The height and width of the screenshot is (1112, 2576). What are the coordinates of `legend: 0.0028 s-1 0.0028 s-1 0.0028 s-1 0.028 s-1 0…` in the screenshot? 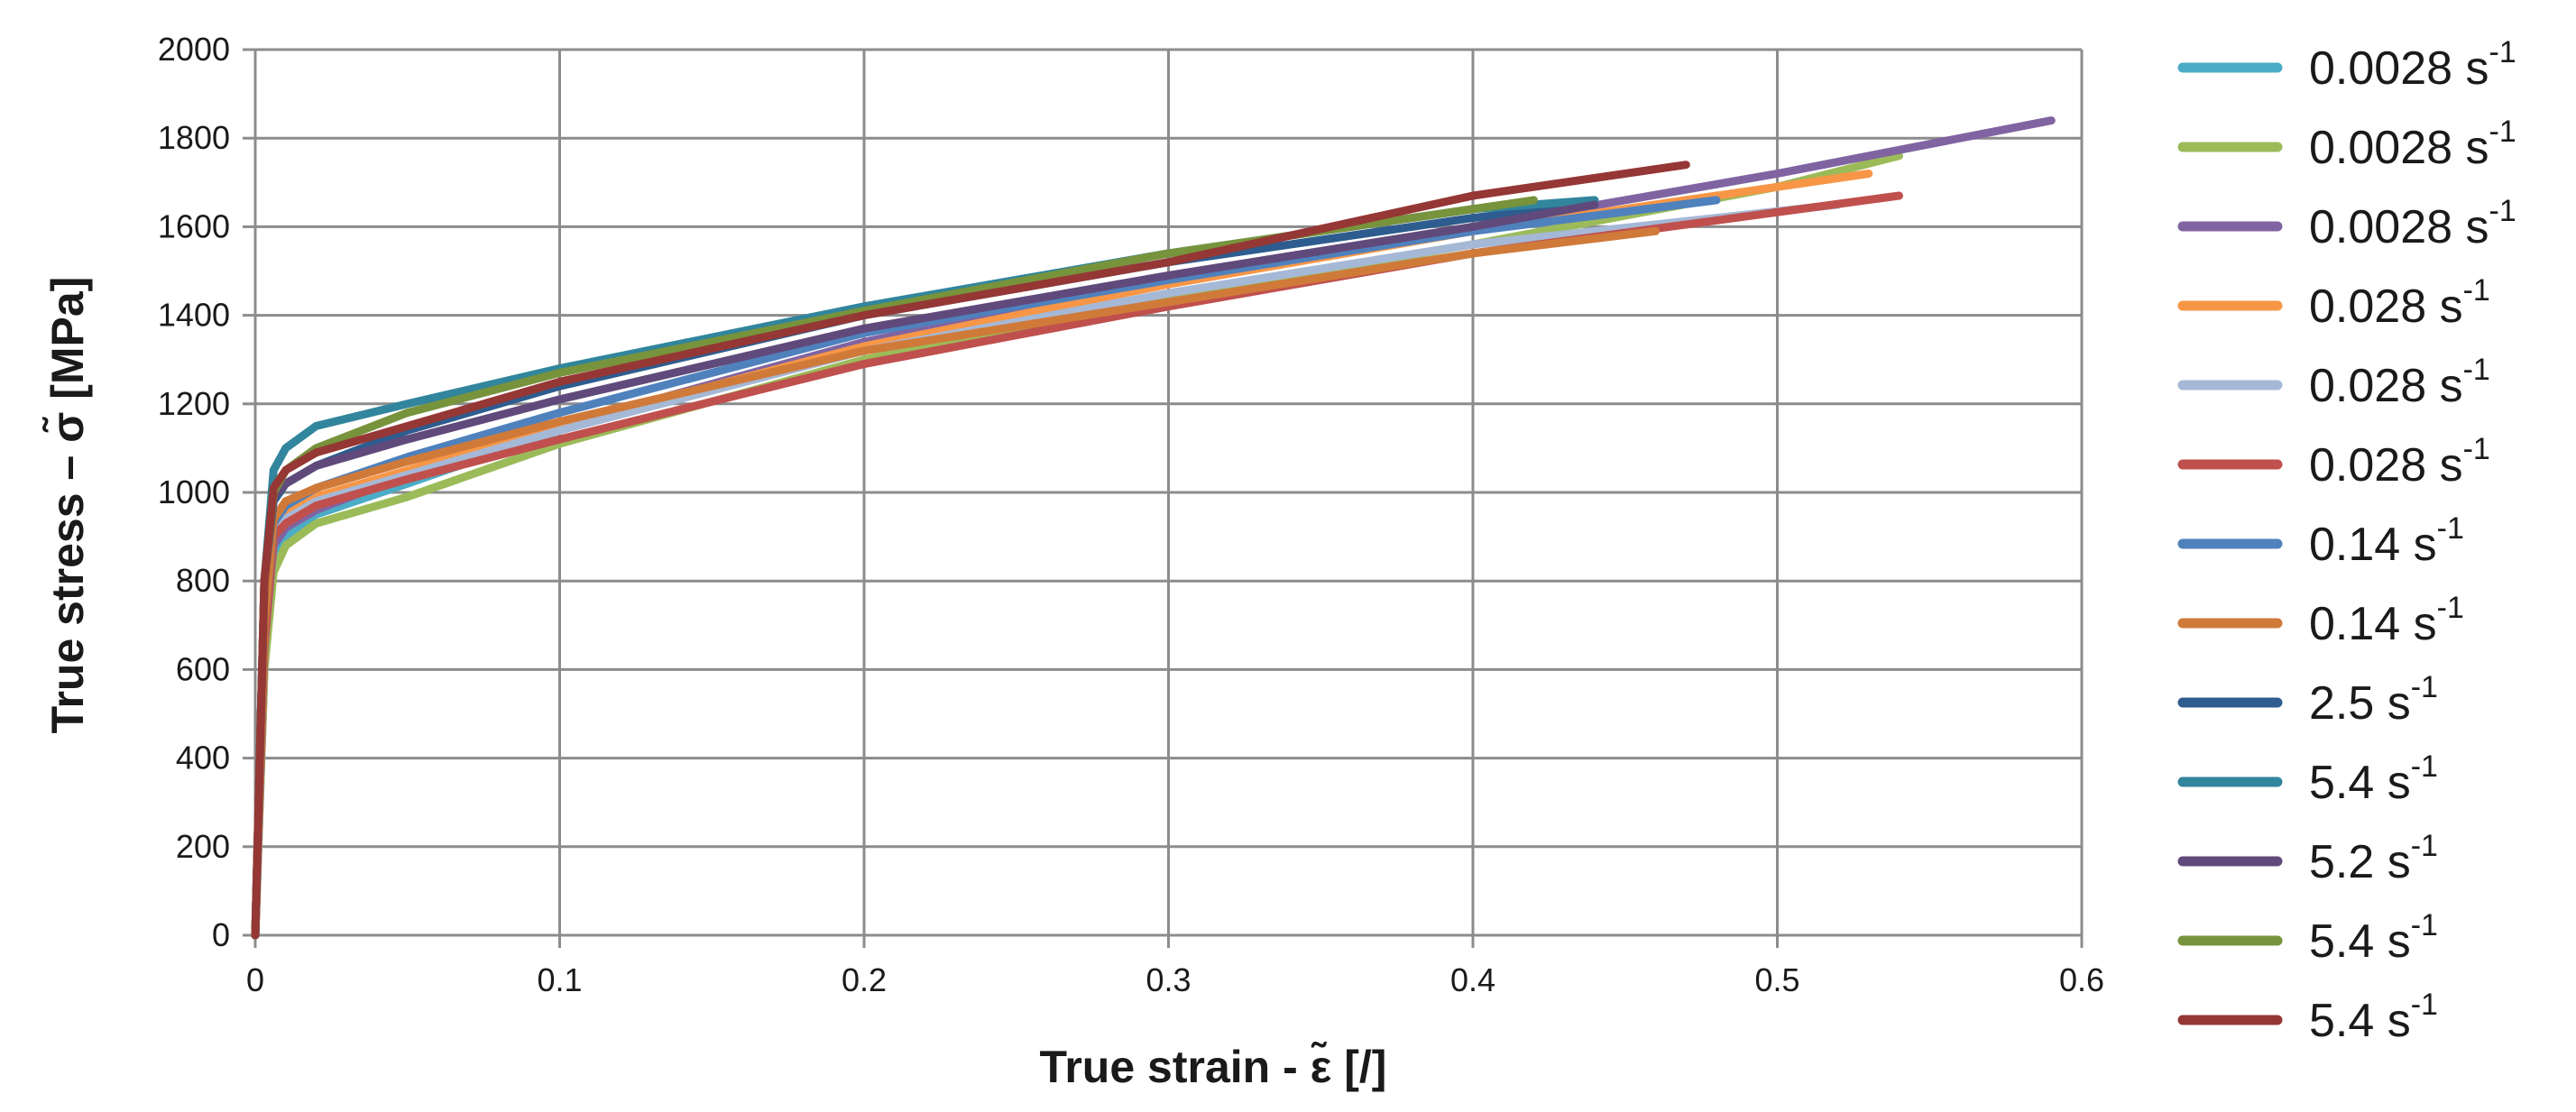 It's located at (2346, 541).